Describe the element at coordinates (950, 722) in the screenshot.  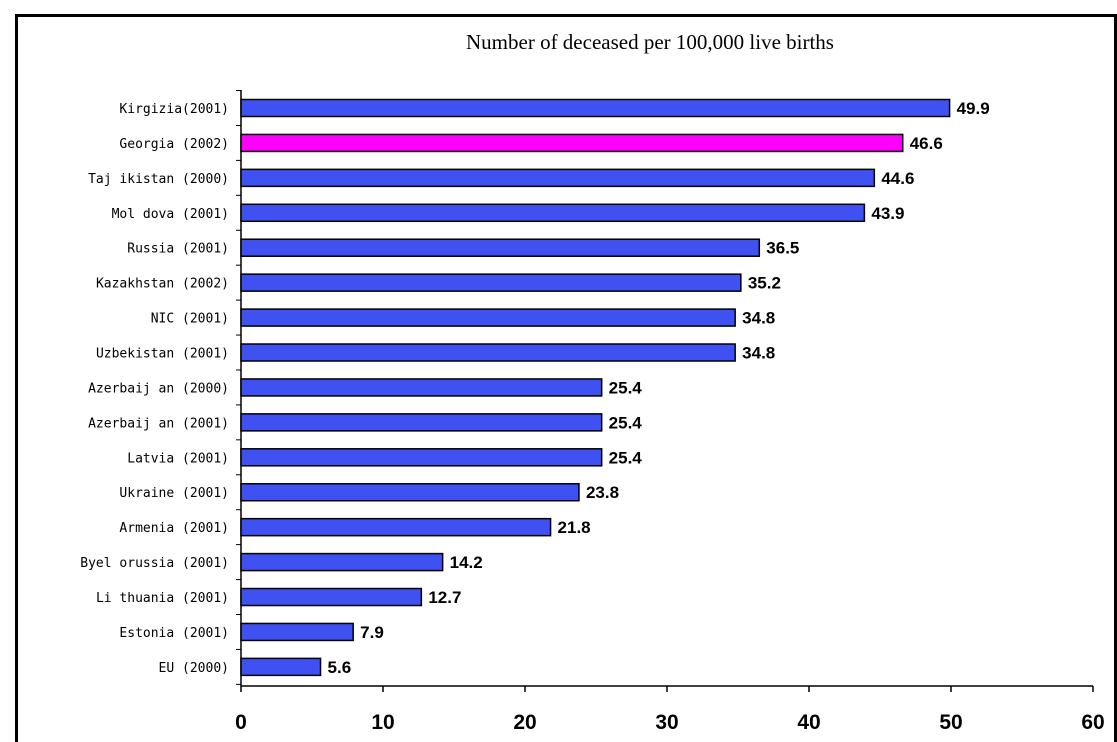
I see `x-tick-label: 50` at that location.